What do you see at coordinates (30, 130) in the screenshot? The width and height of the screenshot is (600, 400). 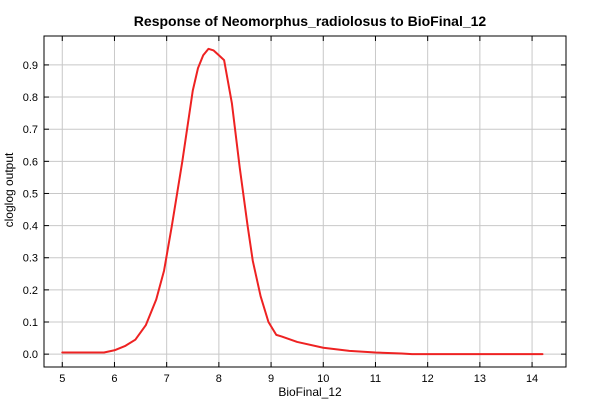 I see `y-tick-label: 0.7` at bounding box center [30, 130].